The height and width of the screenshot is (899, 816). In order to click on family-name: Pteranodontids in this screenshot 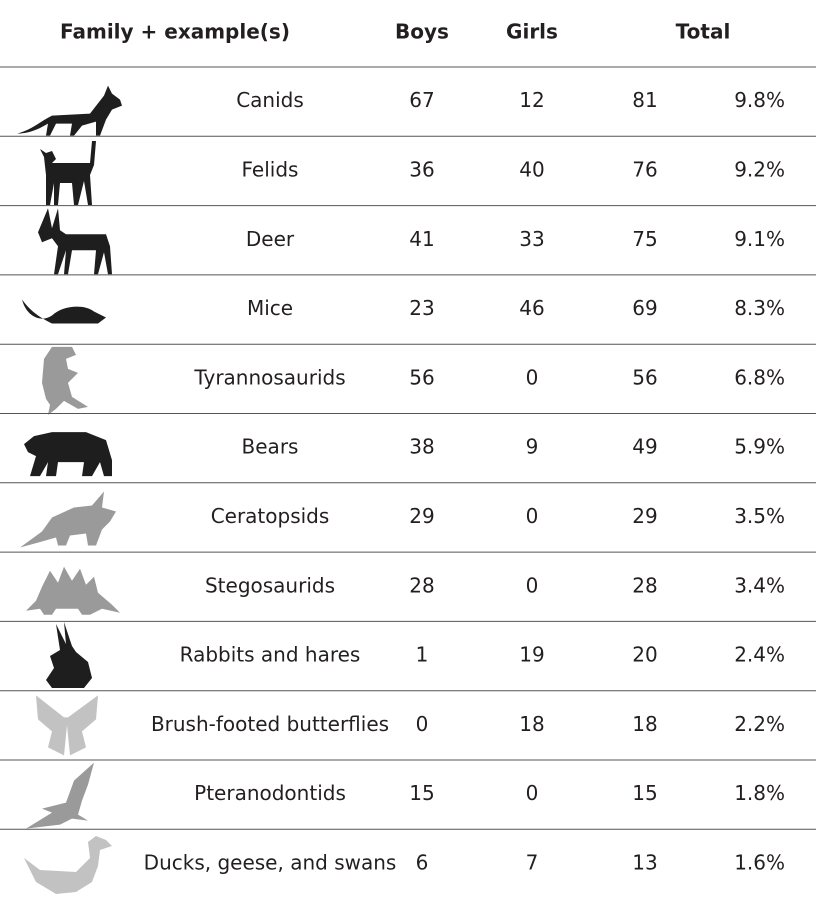, I will do `click(270, 793)`.